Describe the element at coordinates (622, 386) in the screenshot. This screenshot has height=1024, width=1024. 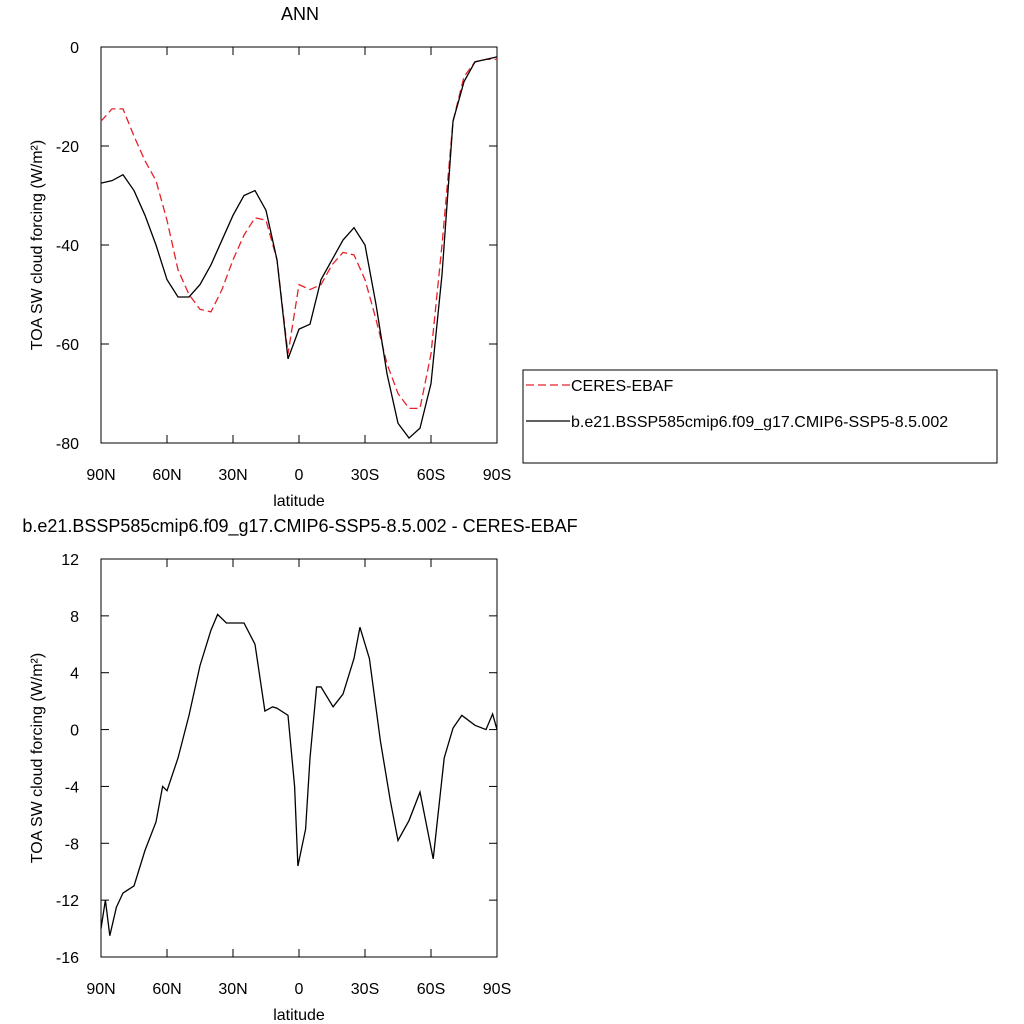
I see `legend-label: CERES-EBAF` at that location.